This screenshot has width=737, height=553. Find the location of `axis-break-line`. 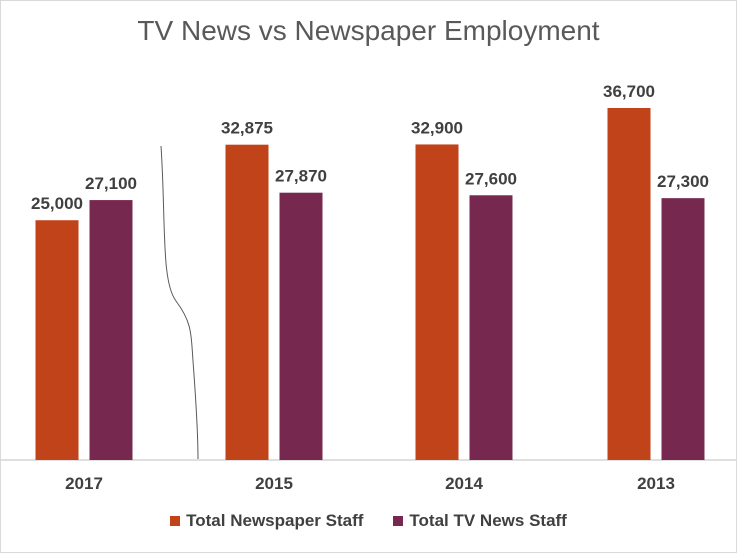

axis-break-line is located at coordinates (179, 302).